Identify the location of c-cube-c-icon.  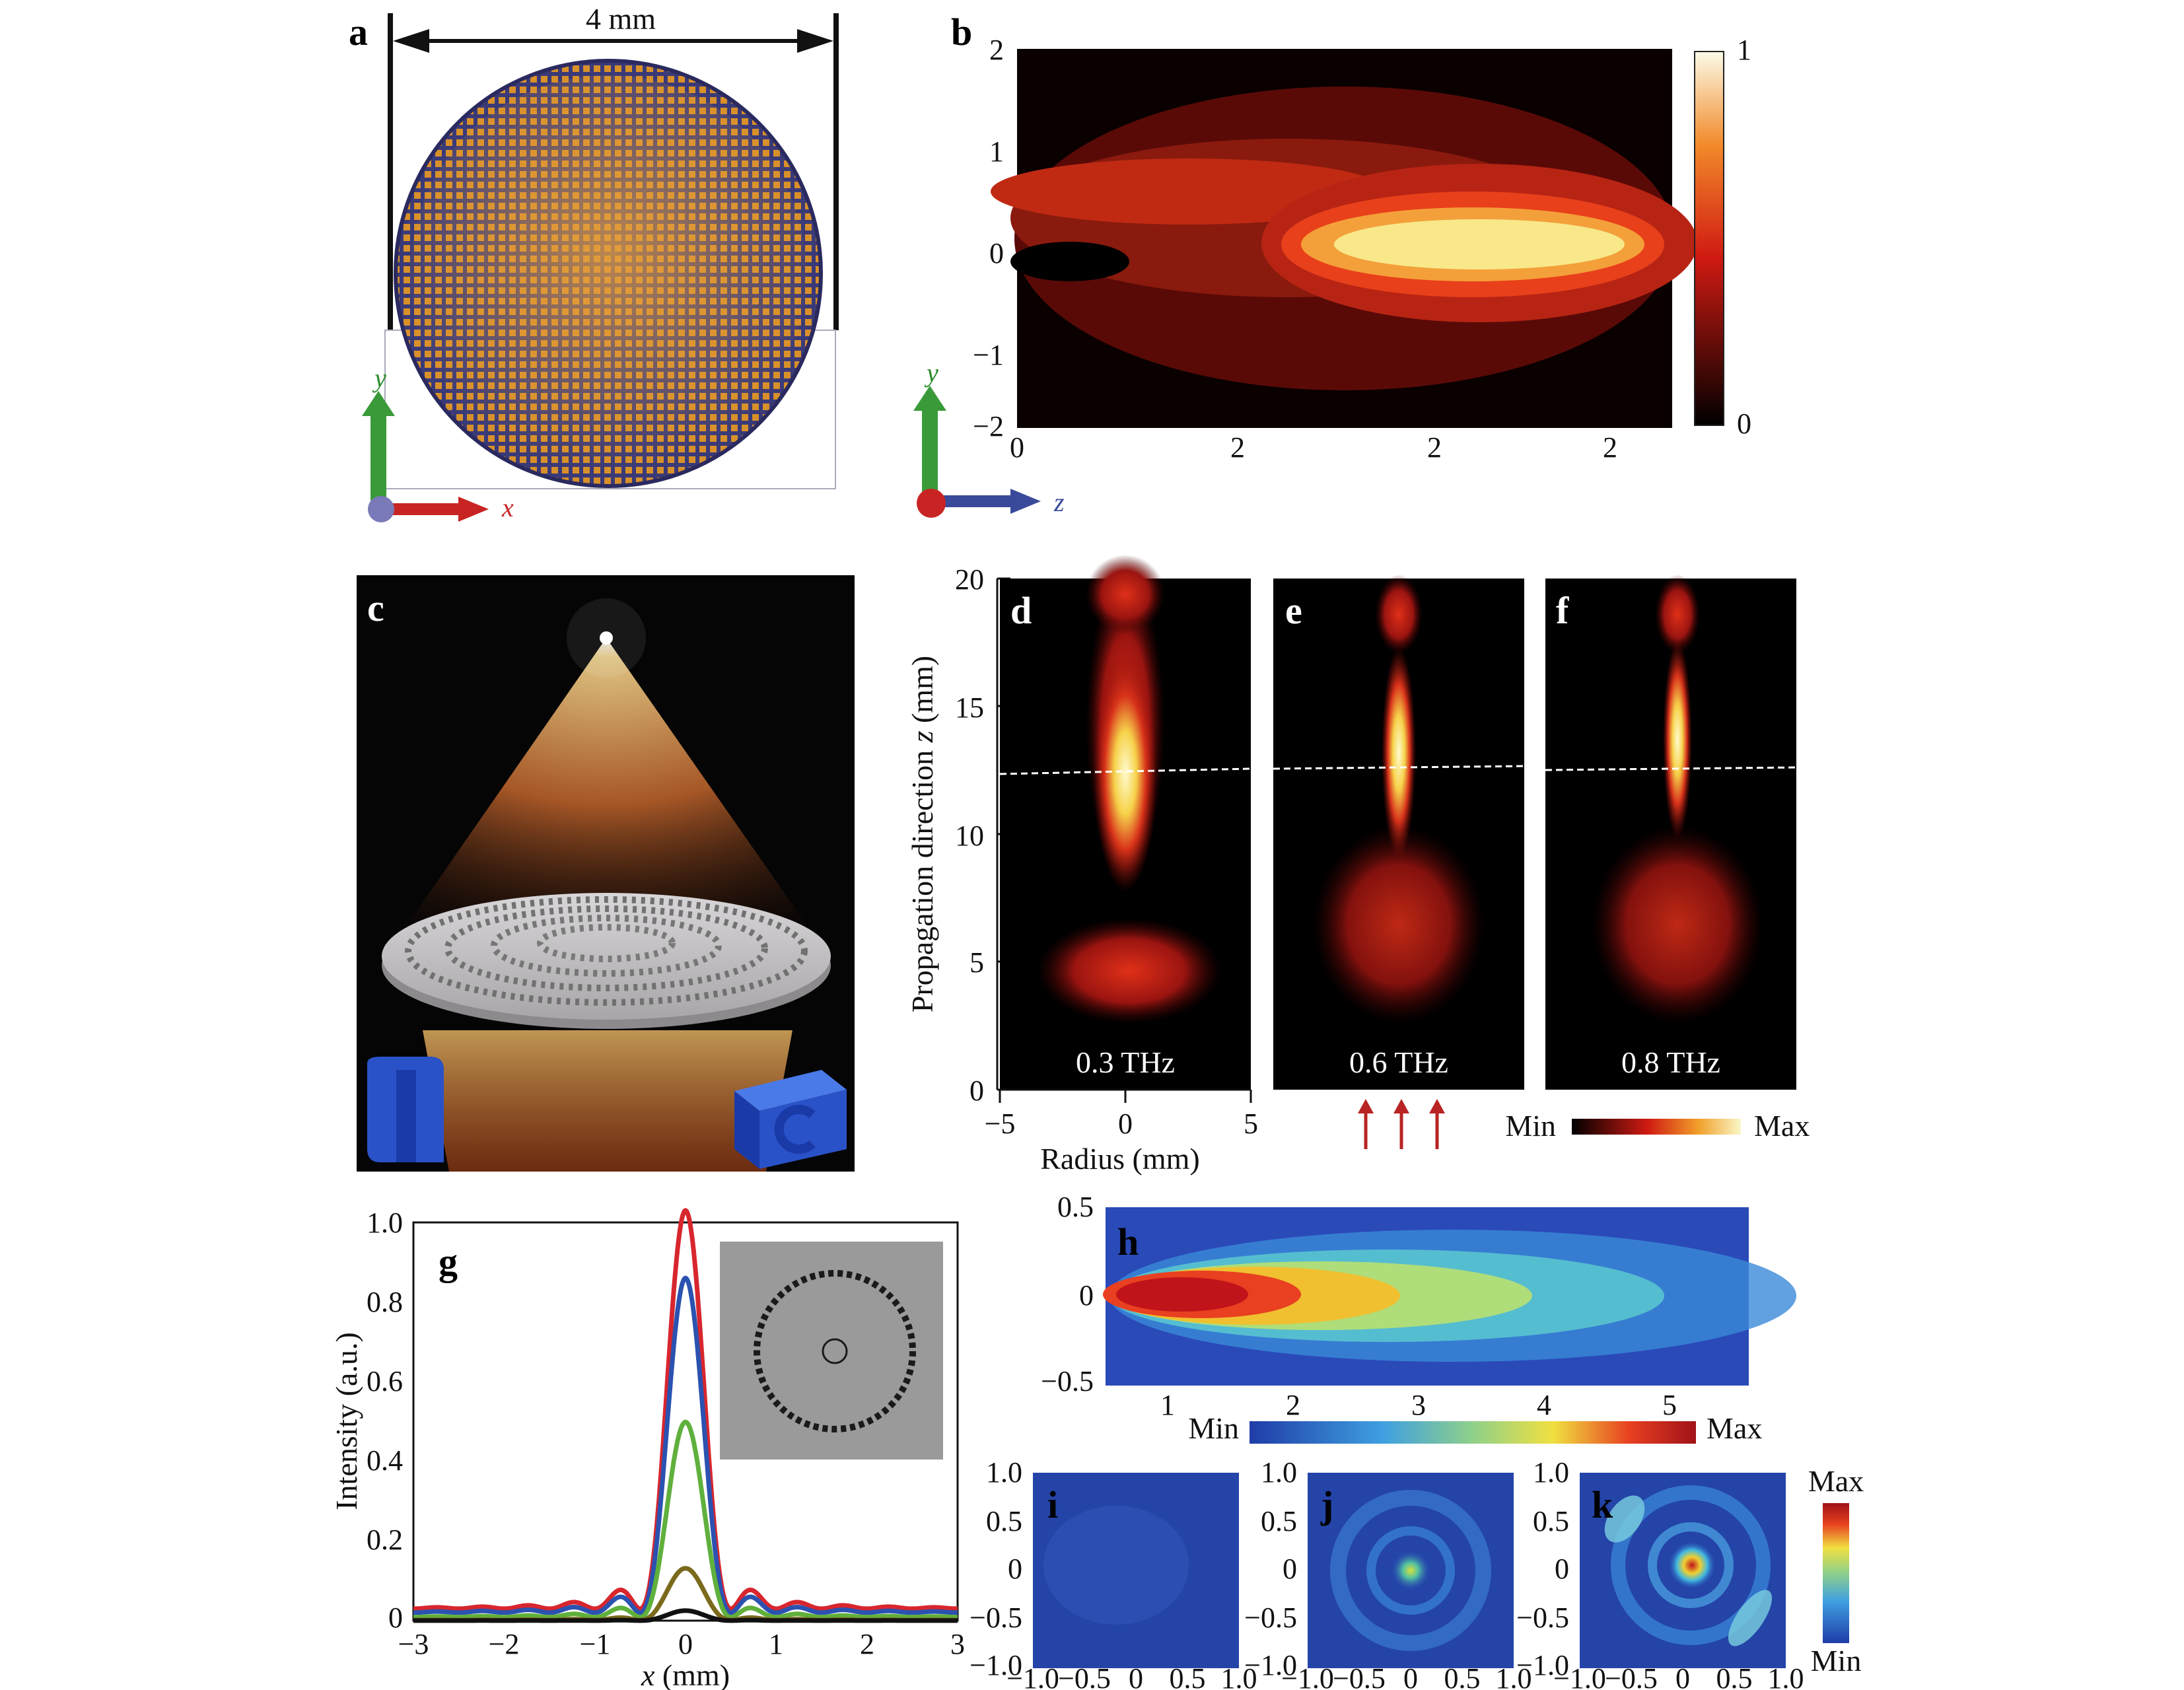
(790, 1119).